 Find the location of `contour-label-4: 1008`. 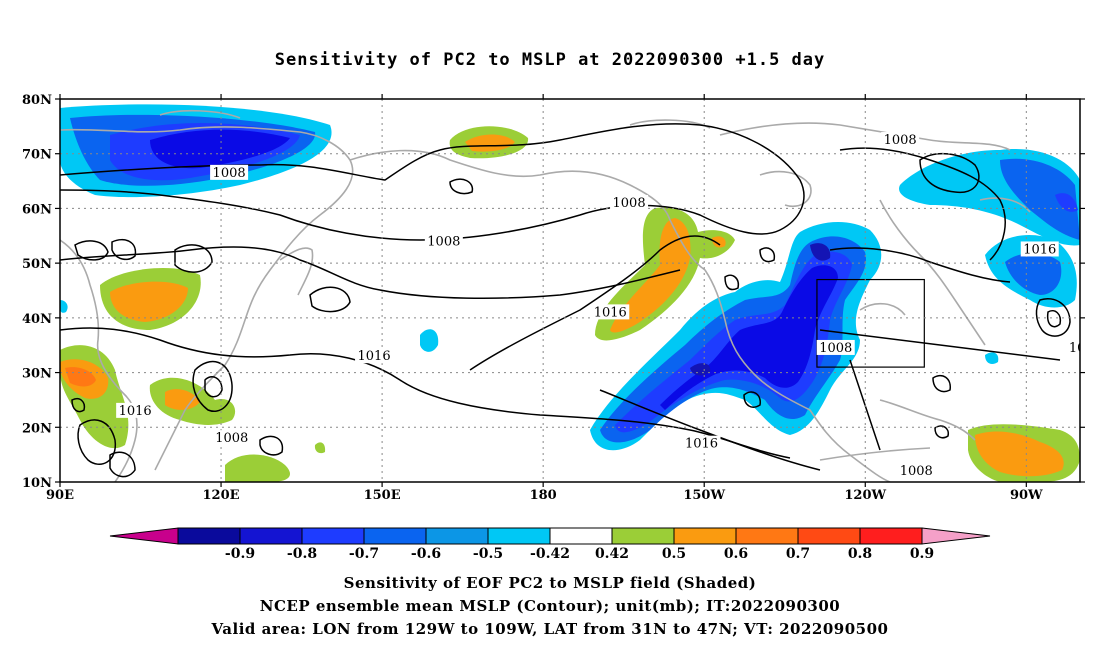

contour-label-4: 1008 is located at coordinates (443, 241).